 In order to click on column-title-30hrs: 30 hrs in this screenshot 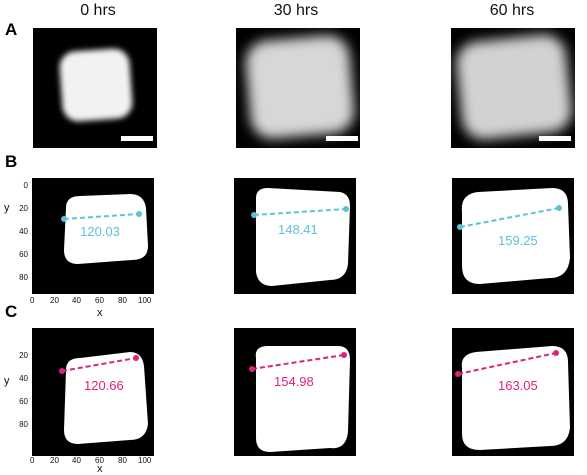, I will do `click(296, 10)`.